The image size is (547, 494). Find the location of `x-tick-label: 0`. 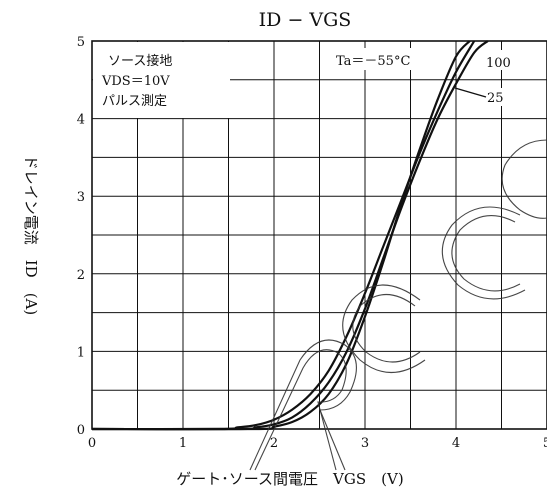

x-tick-label: 0 is located at coordinates (92, 443).